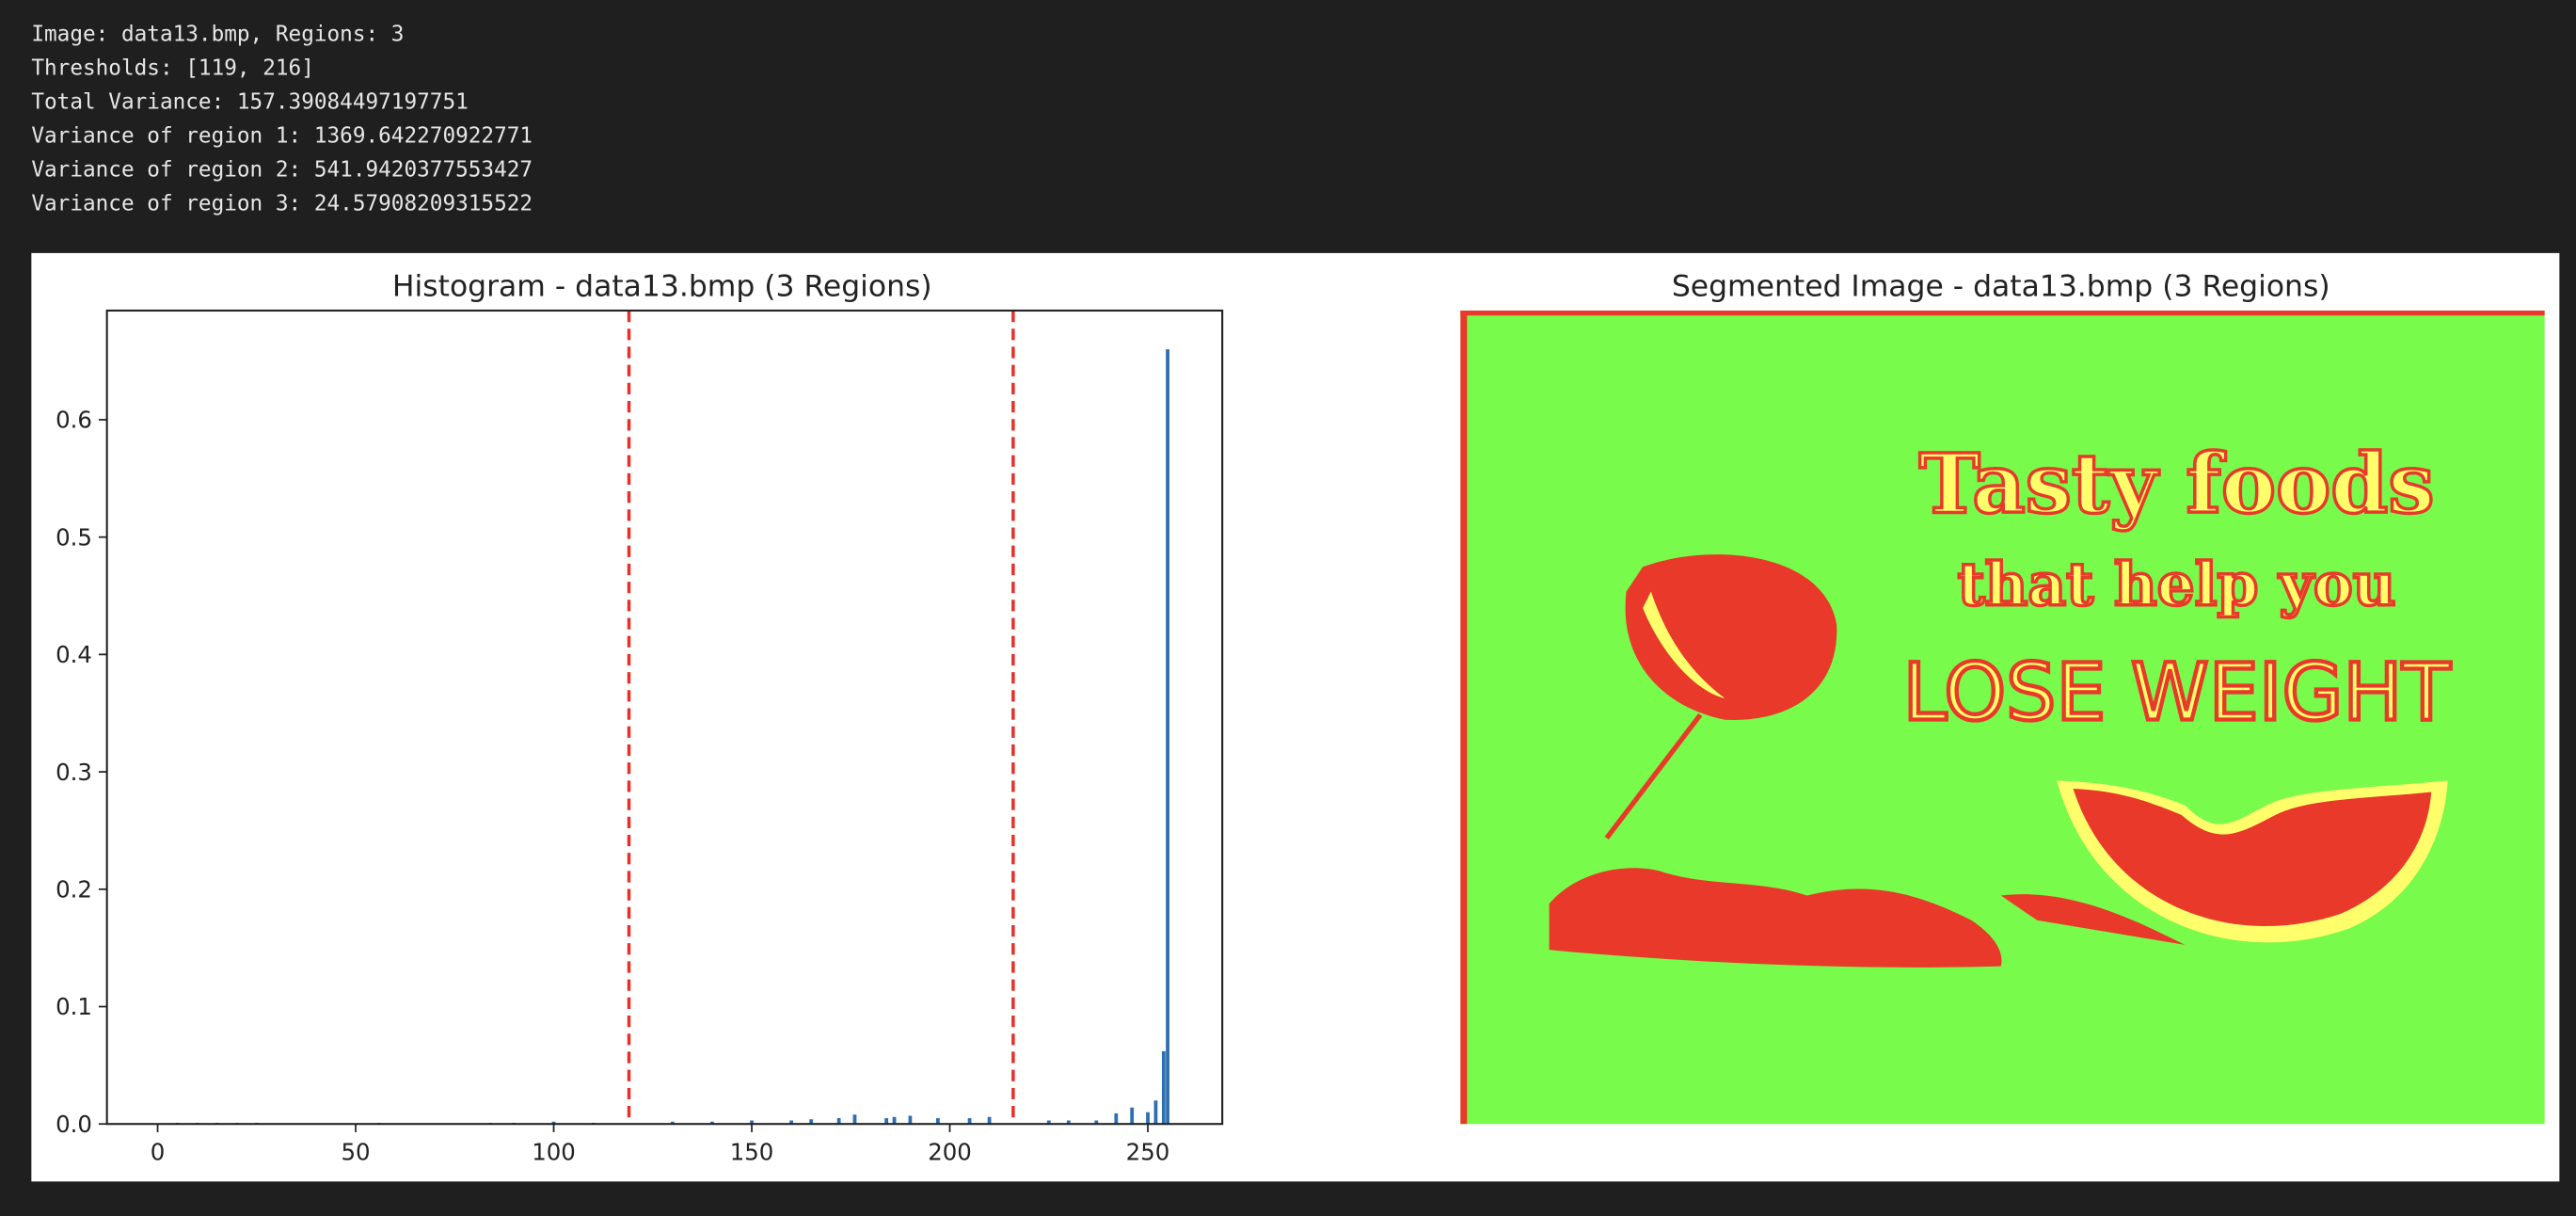 This screenshot has width=2576, height=1216. What do you see at coordinates (74, 890) in the screenshot?
I see `y-tick-label: 0.2` at bounding box center [74, 890].